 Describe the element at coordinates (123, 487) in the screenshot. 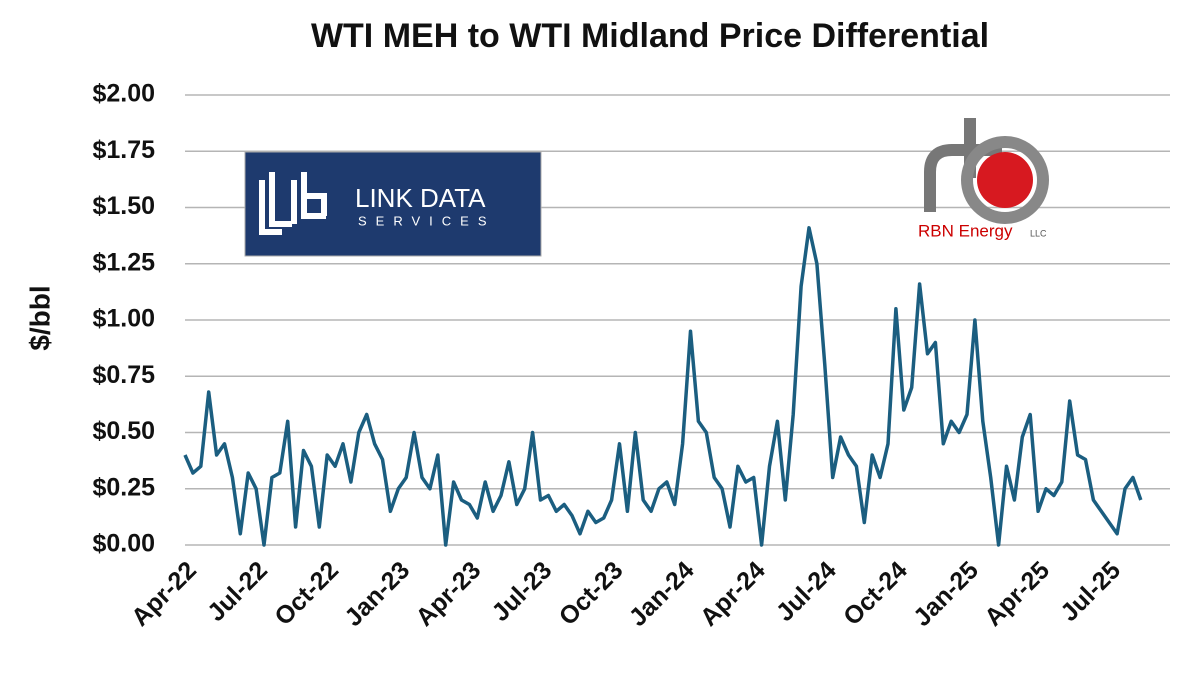

I see `y-tick-label: $0.25` at that location.